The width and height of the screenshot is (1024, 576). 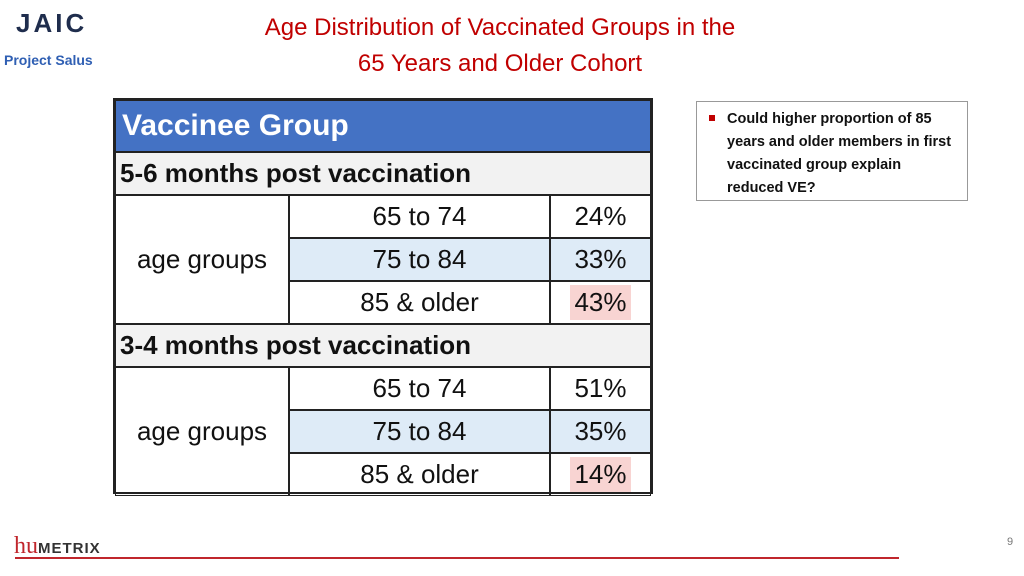 I want to click on percent-cell: 33%, so click(x=600, y=259).